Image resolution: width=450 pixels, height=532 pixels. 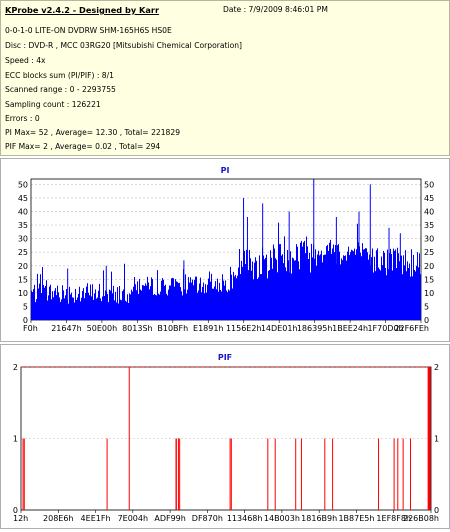 I want to click on x-tick-label: 8013Sh, so click(x=137, y=328).